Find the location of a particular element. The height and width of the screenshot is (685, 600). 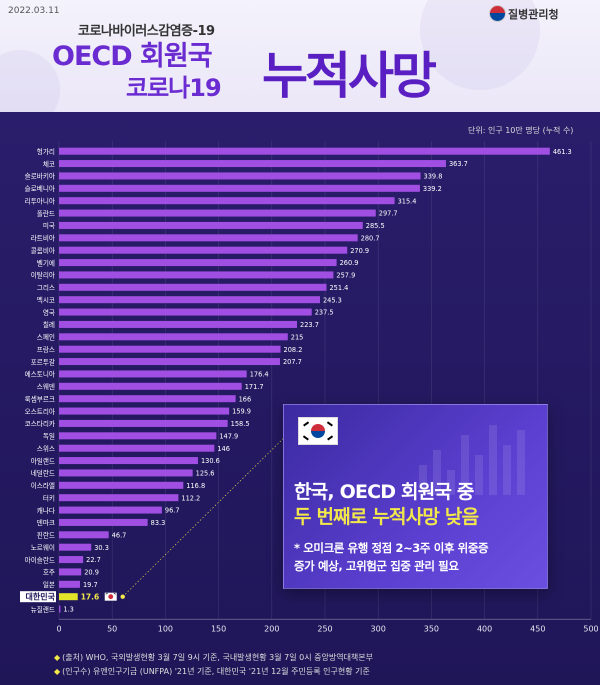

value-label: 83.3 is located at coordinates (158, 523).